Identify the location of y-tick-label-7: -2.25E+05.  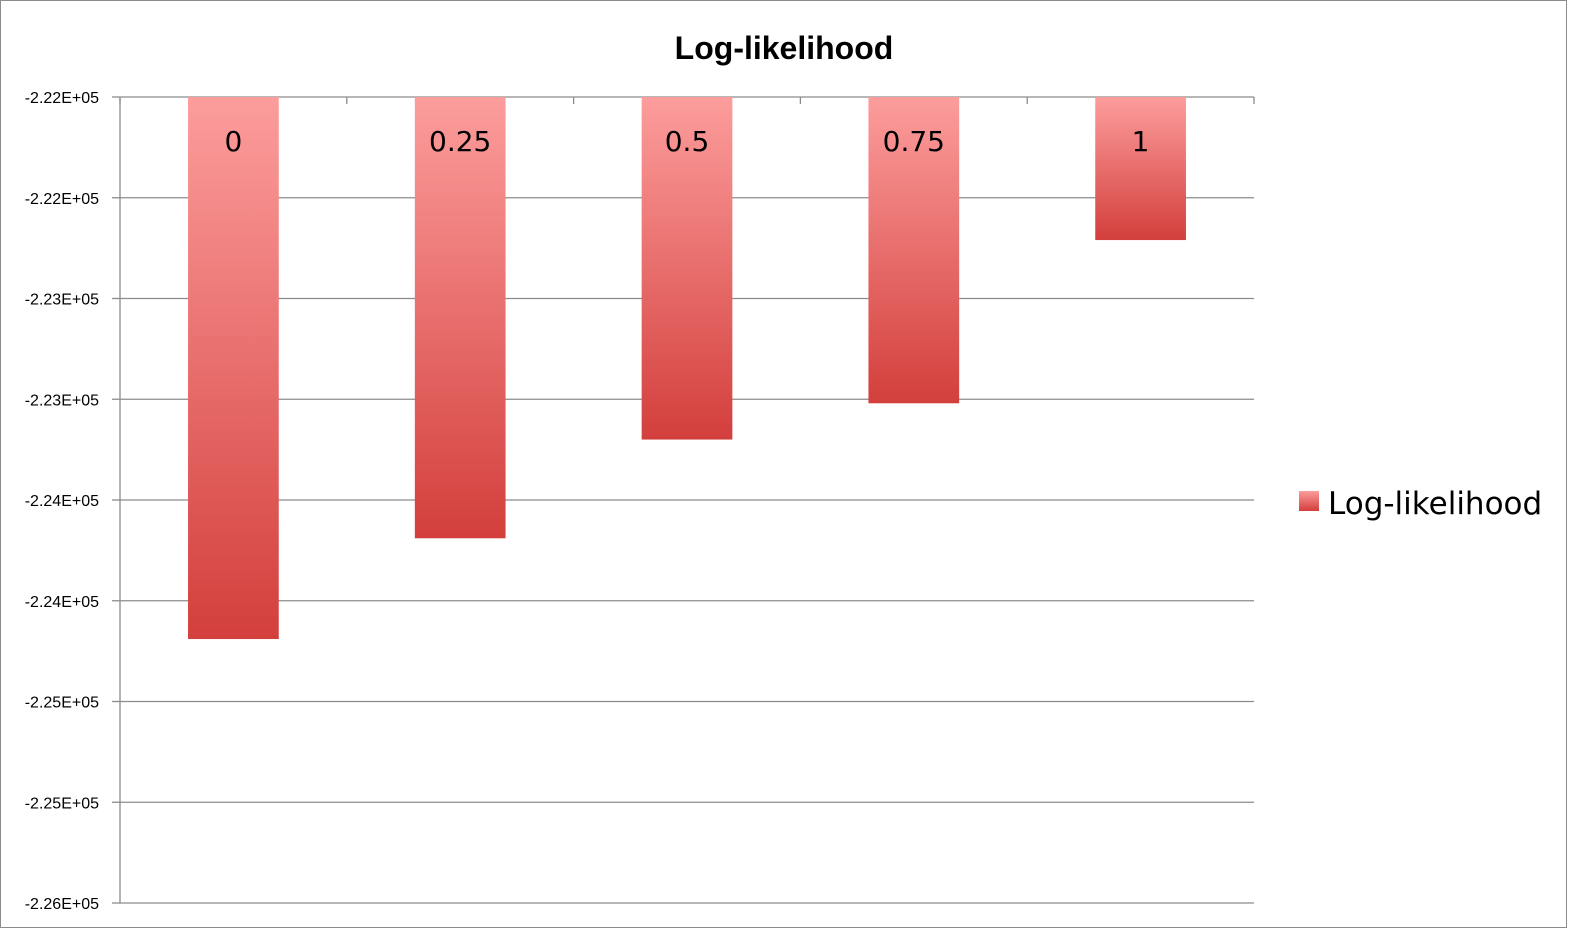
(62, 803).